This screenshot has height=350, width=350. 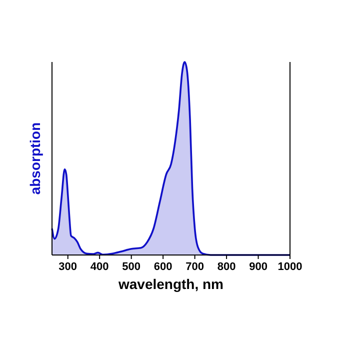 What do you see at coordinates (290, 267) in the screenshot?
I see `x-tick-label: 1000` at bounding box center [290, 267].